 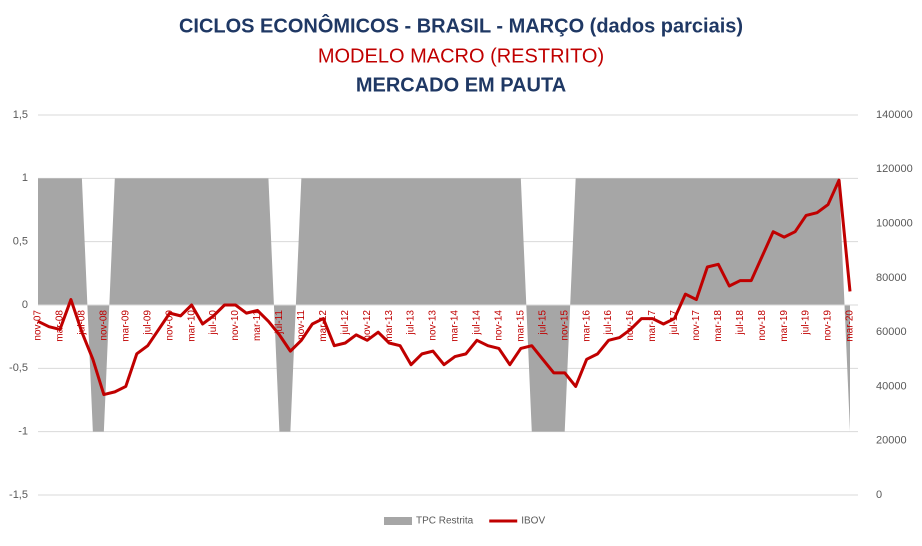 What do you see at coordinates (674, 323) in the screenshot?
I see `x-tick-label: jul-17` at bounding box center [674, 323].